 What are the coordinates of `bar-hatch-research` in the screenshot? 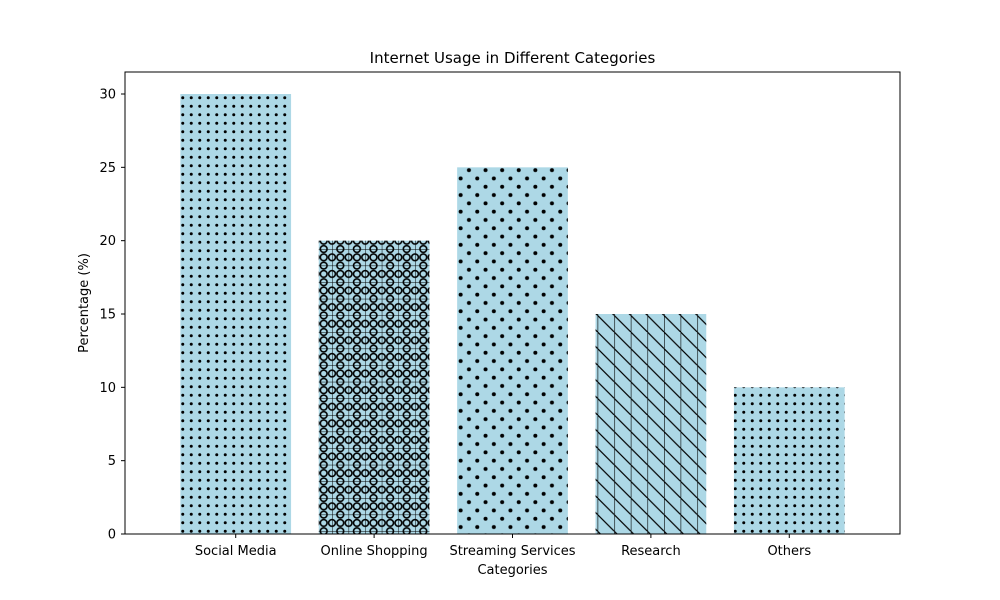 It's located at (651, 424).